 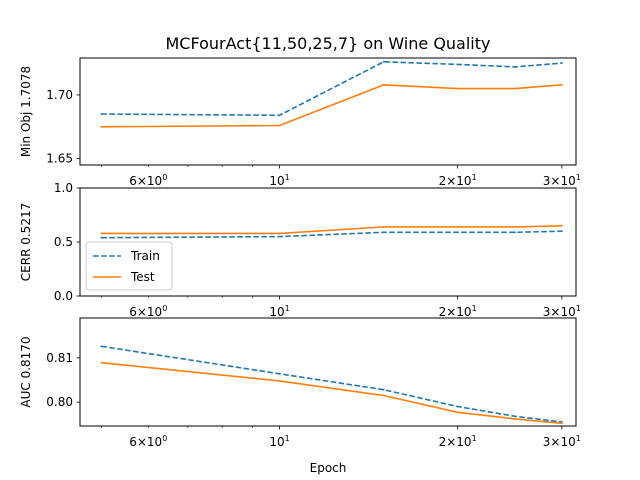 I want to click on y-axis-label: Min Obj 1.7078, so click(x=26, y=111).